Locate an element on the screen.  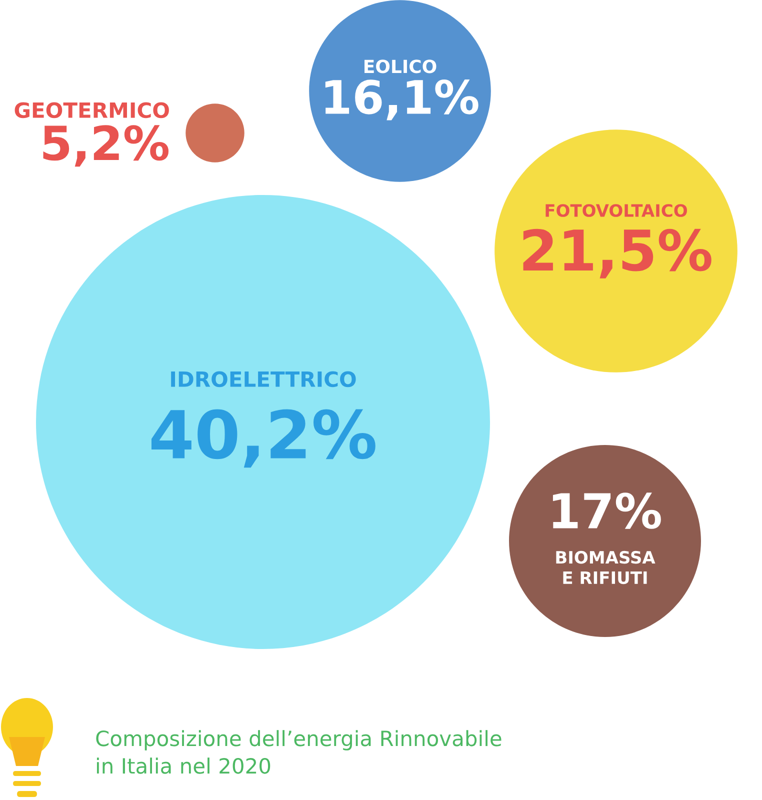
data-label: 21,5% is located at coordinates (617, 253).